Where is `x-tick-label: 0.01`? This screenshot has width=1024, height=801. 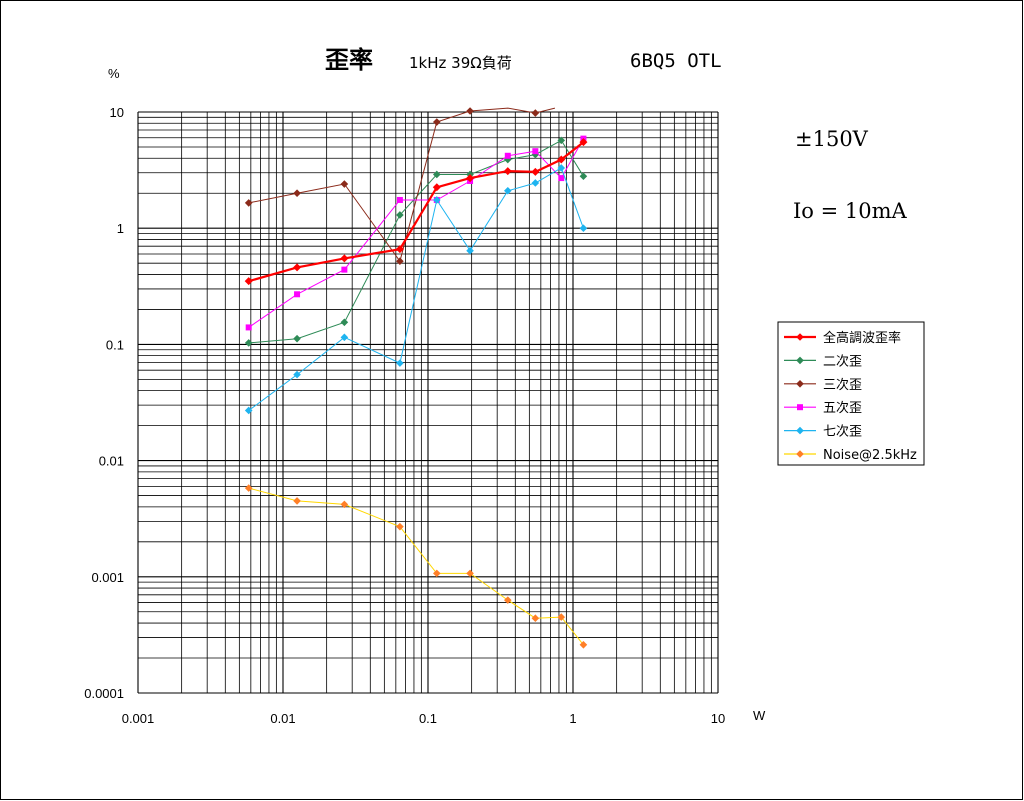 x-tick-label: 0.01 is located at coordinates (282, 718).